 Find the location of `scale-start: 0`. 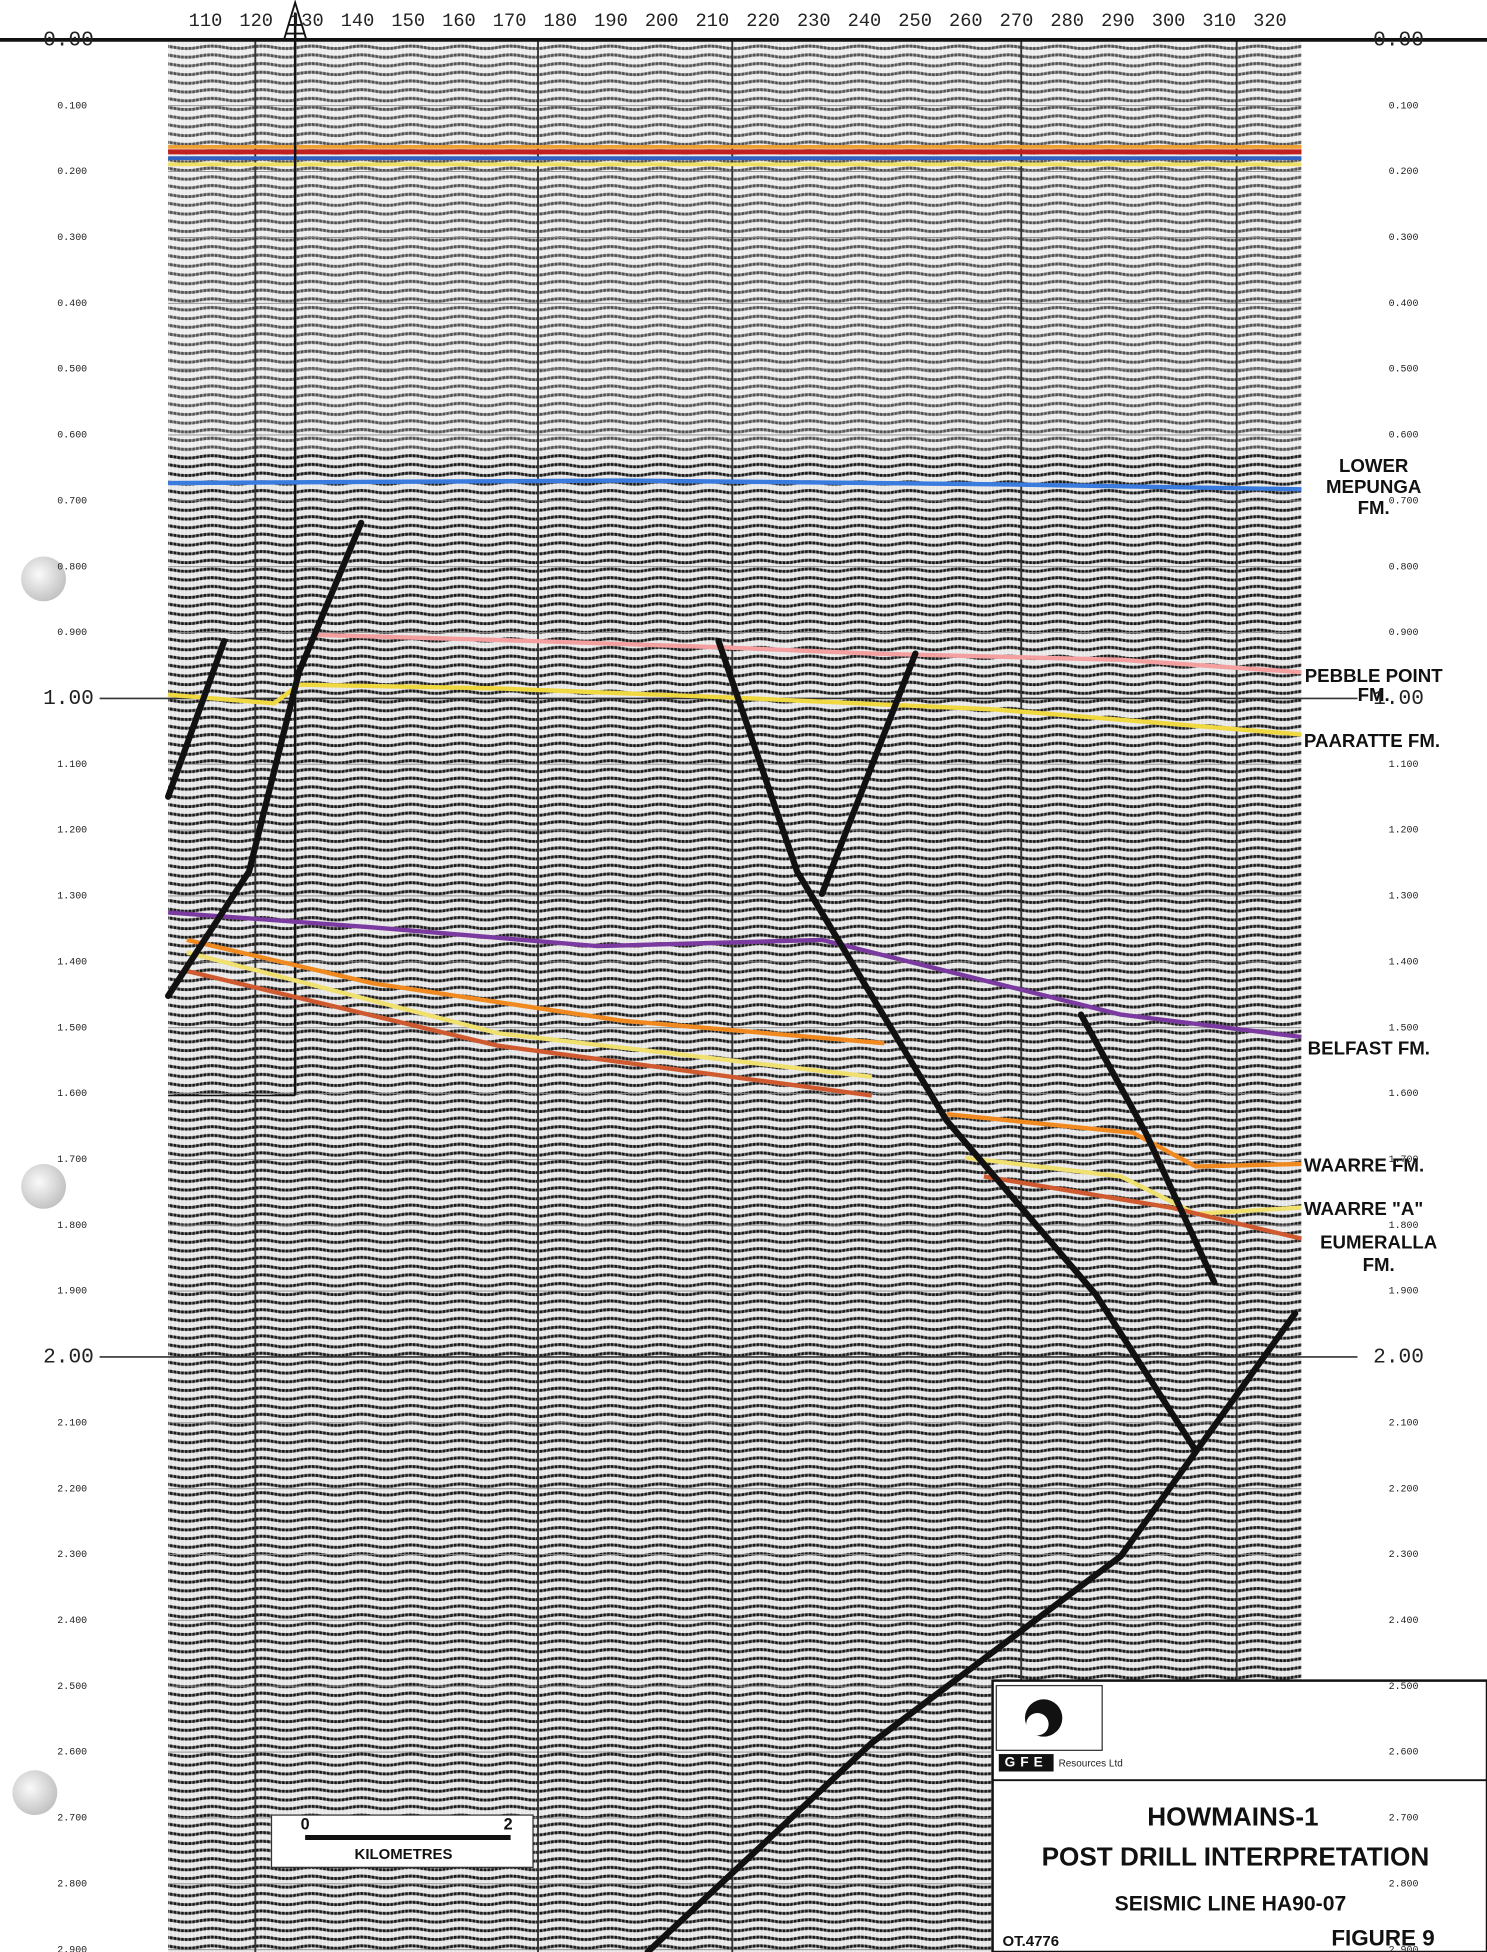

scale-start: 0 is located at coordinates (305, 1824).